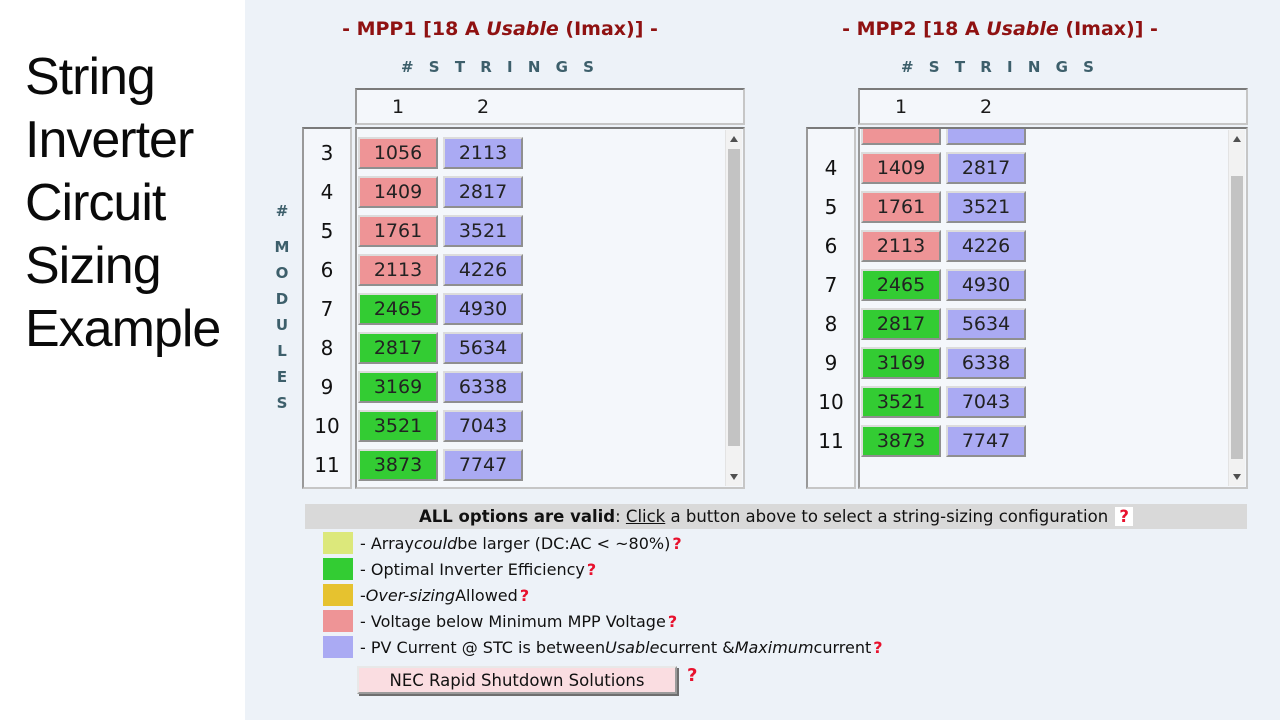  I want to click on table-row, so click(1053, 140).